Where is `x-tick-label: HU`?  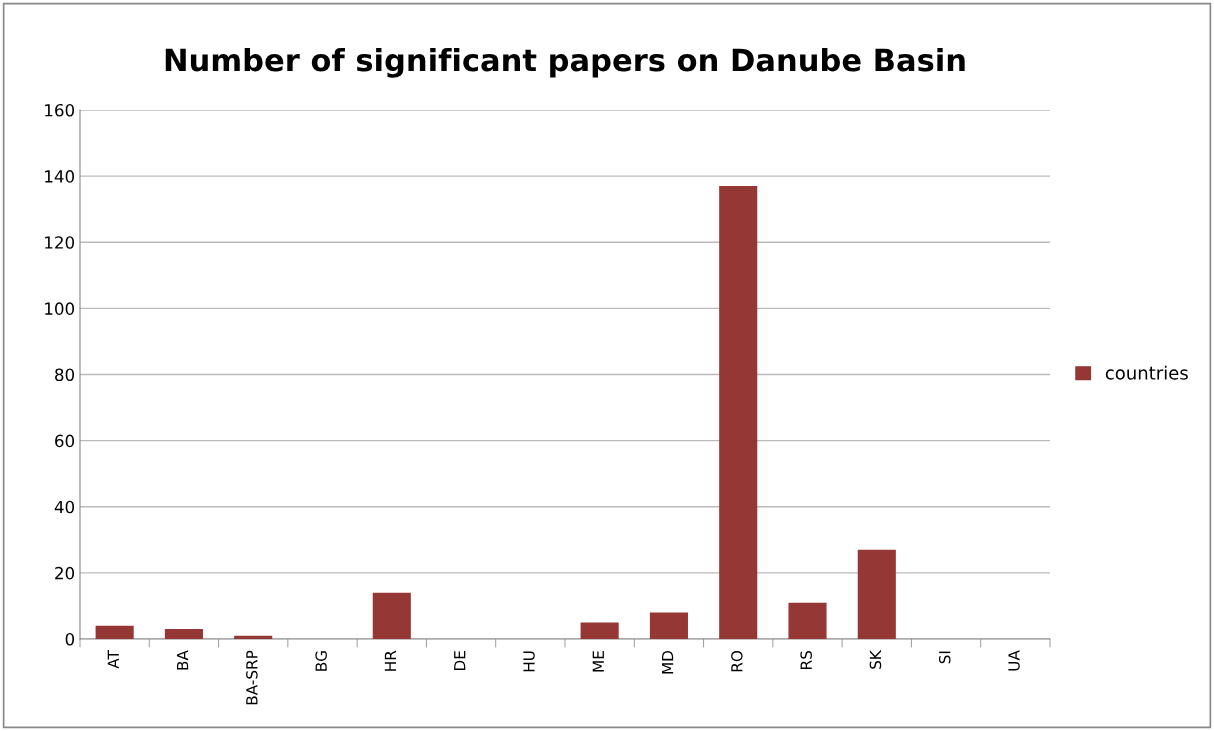 x-tick-label: HU is located at coordinates (529, 661).